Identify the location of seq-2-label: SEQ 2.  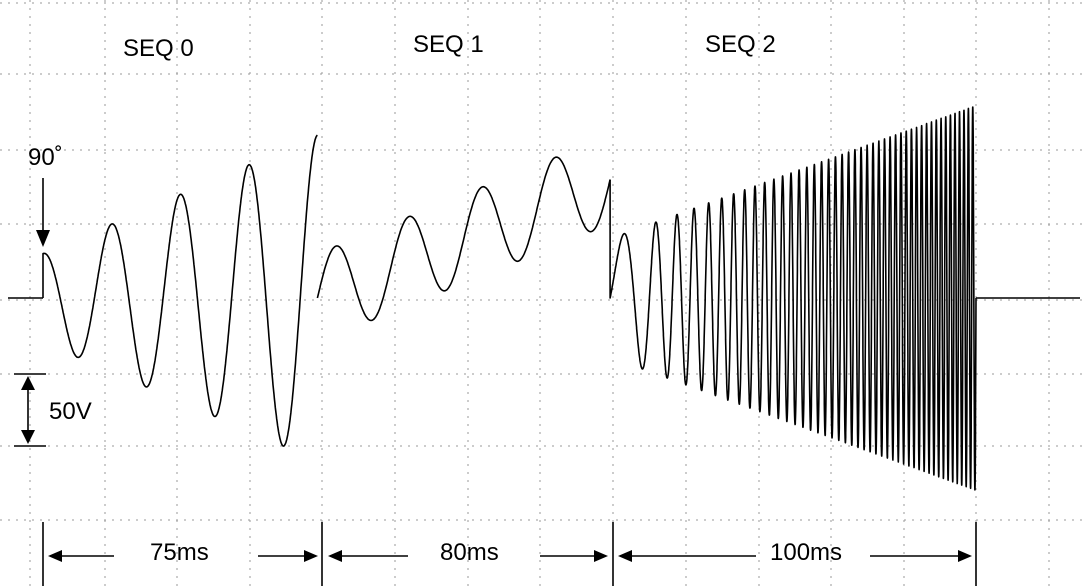
(740, 44).